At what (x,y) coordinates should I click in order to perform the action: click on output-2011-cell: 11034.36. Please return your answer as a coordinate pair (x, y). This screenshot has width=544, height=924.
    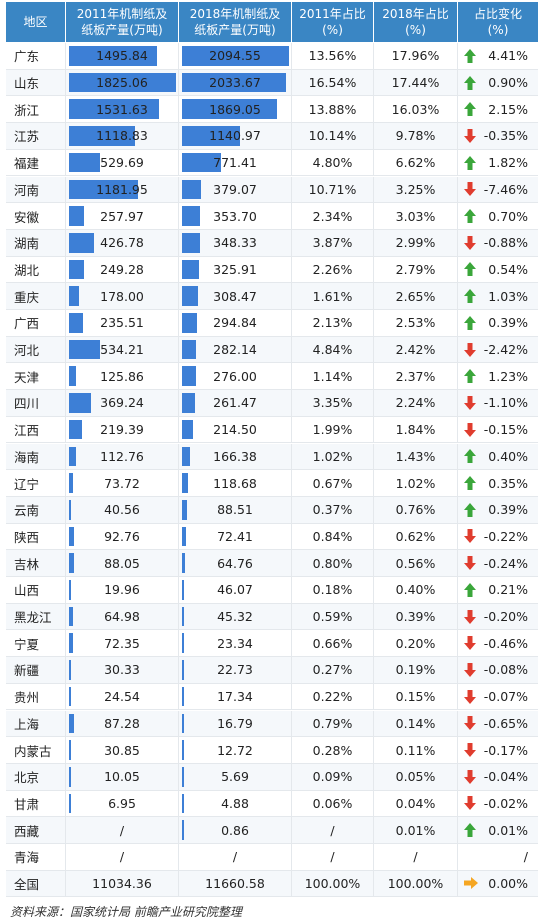
    Looking at the image, I should click on (122, 883).